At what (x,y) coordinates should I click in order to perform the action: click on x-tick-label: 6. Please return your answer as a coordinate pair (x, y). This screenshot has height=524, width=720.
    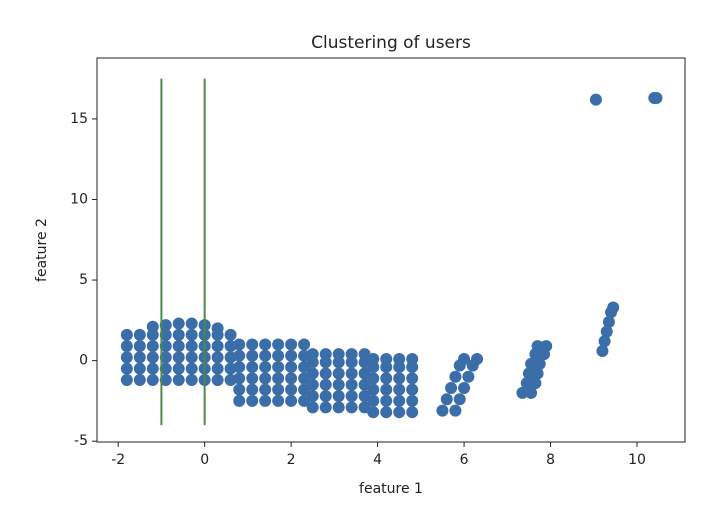
    Looking at the image, I should click on (464, 460).